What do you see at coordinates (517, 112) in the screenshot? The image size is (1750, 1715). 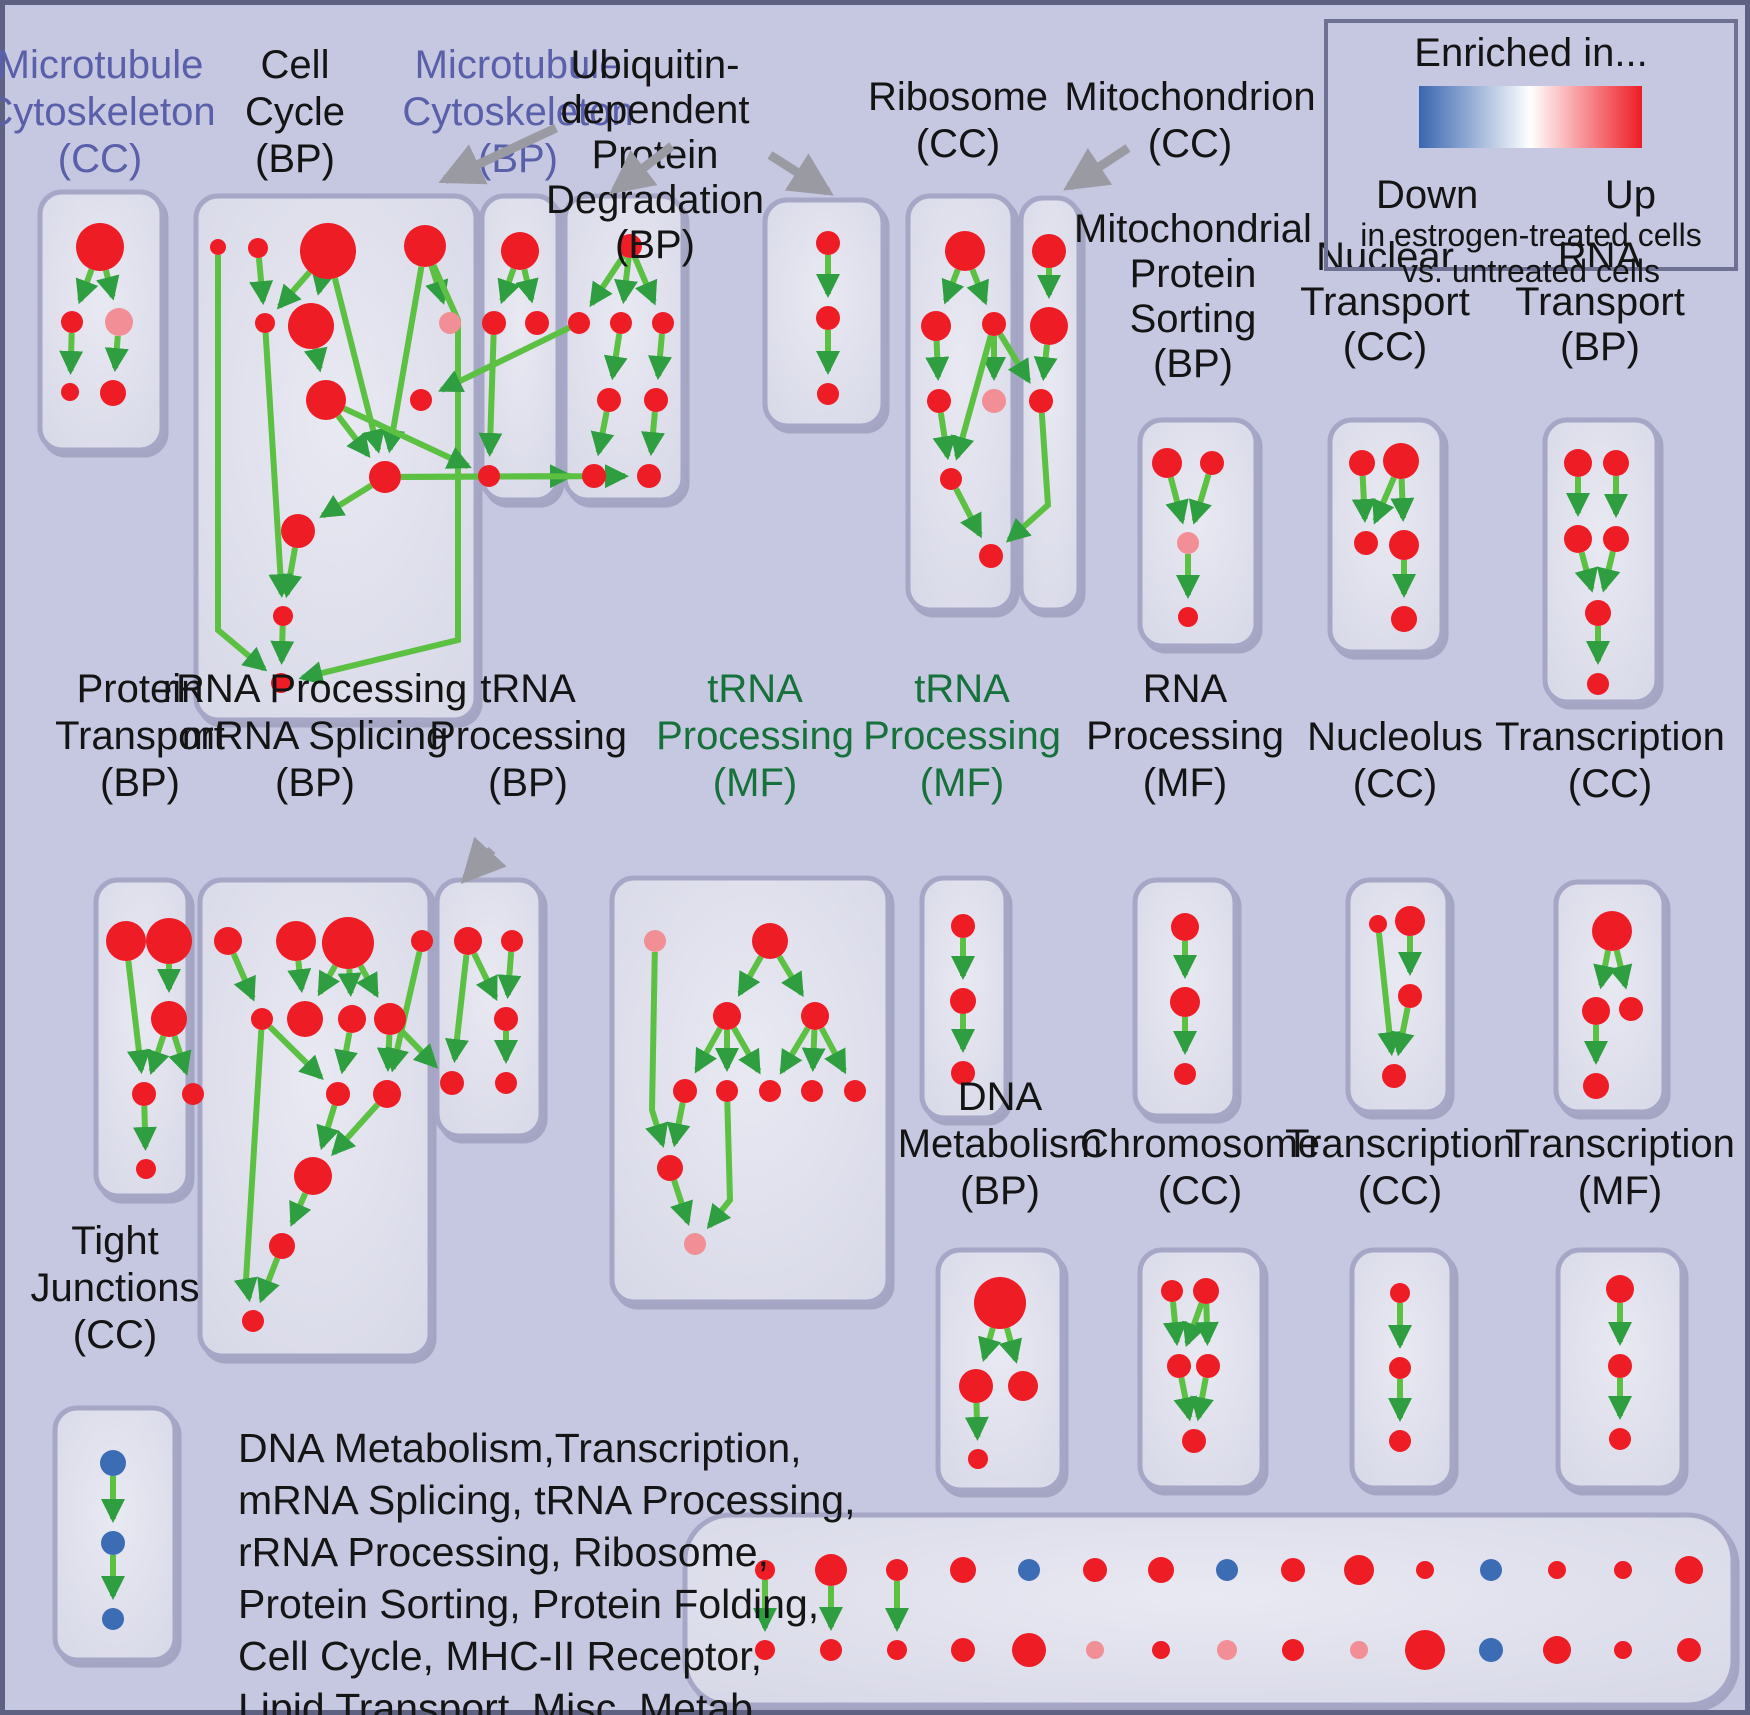 I see `group-label-microtubule-cytoskeleton-bp: Cytoskeleton` at bounding box center [517, 112].